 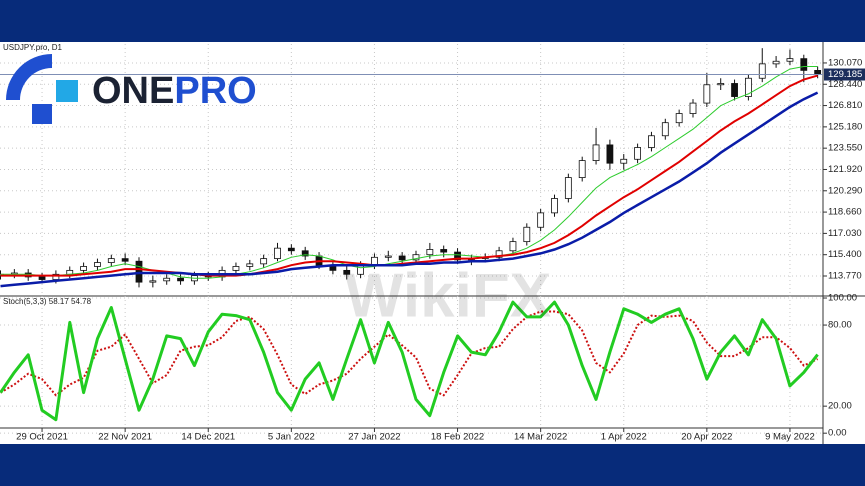 I want to click on y-tick-label: 80.00, so click(x=840, y=325).